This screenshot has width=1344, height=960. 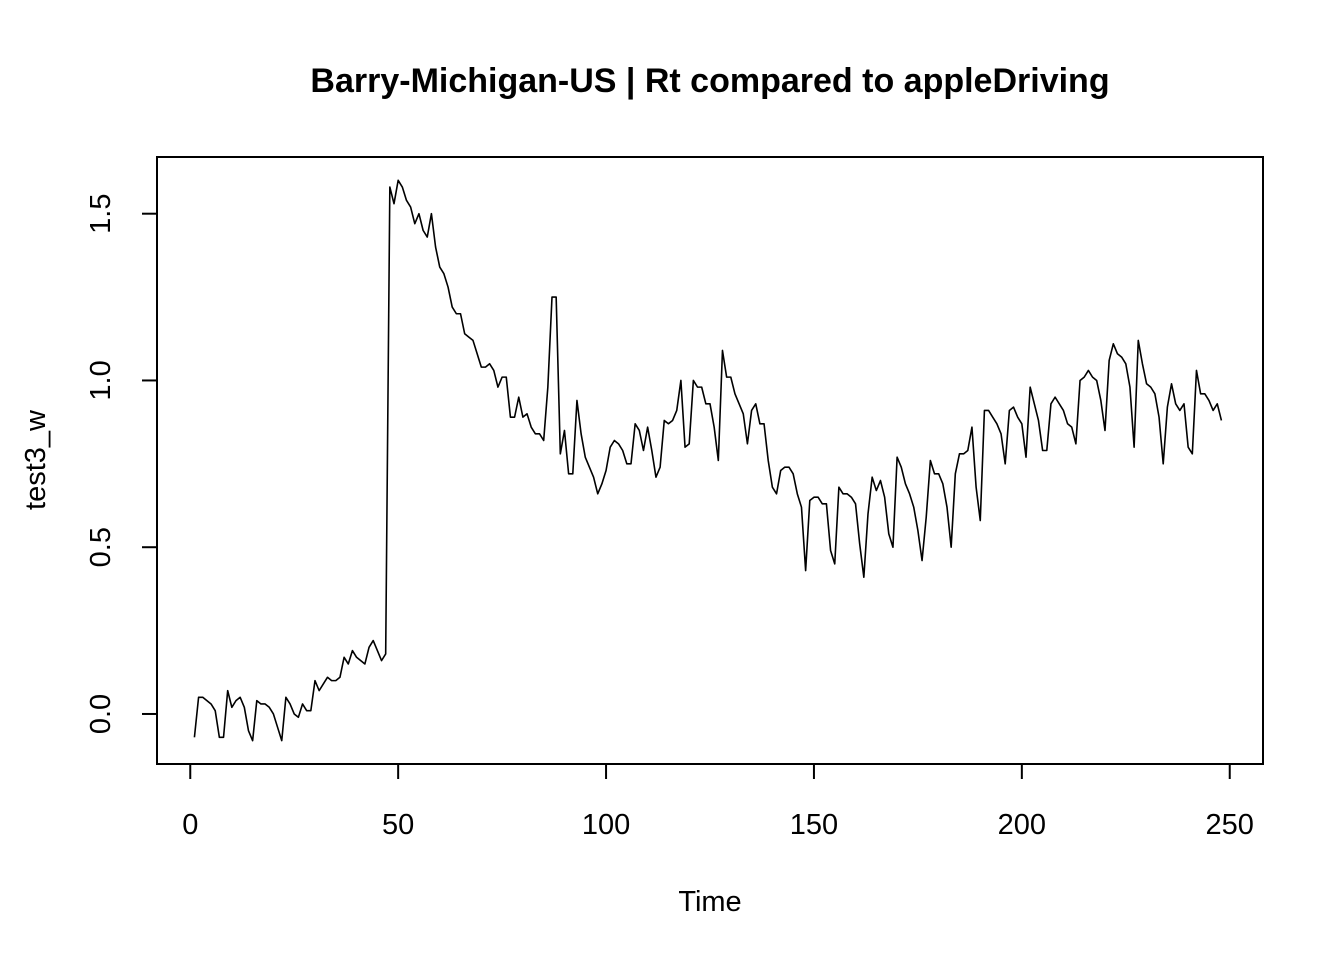 I want to click on x-axis-label: Time, so click(x=709, y=902).